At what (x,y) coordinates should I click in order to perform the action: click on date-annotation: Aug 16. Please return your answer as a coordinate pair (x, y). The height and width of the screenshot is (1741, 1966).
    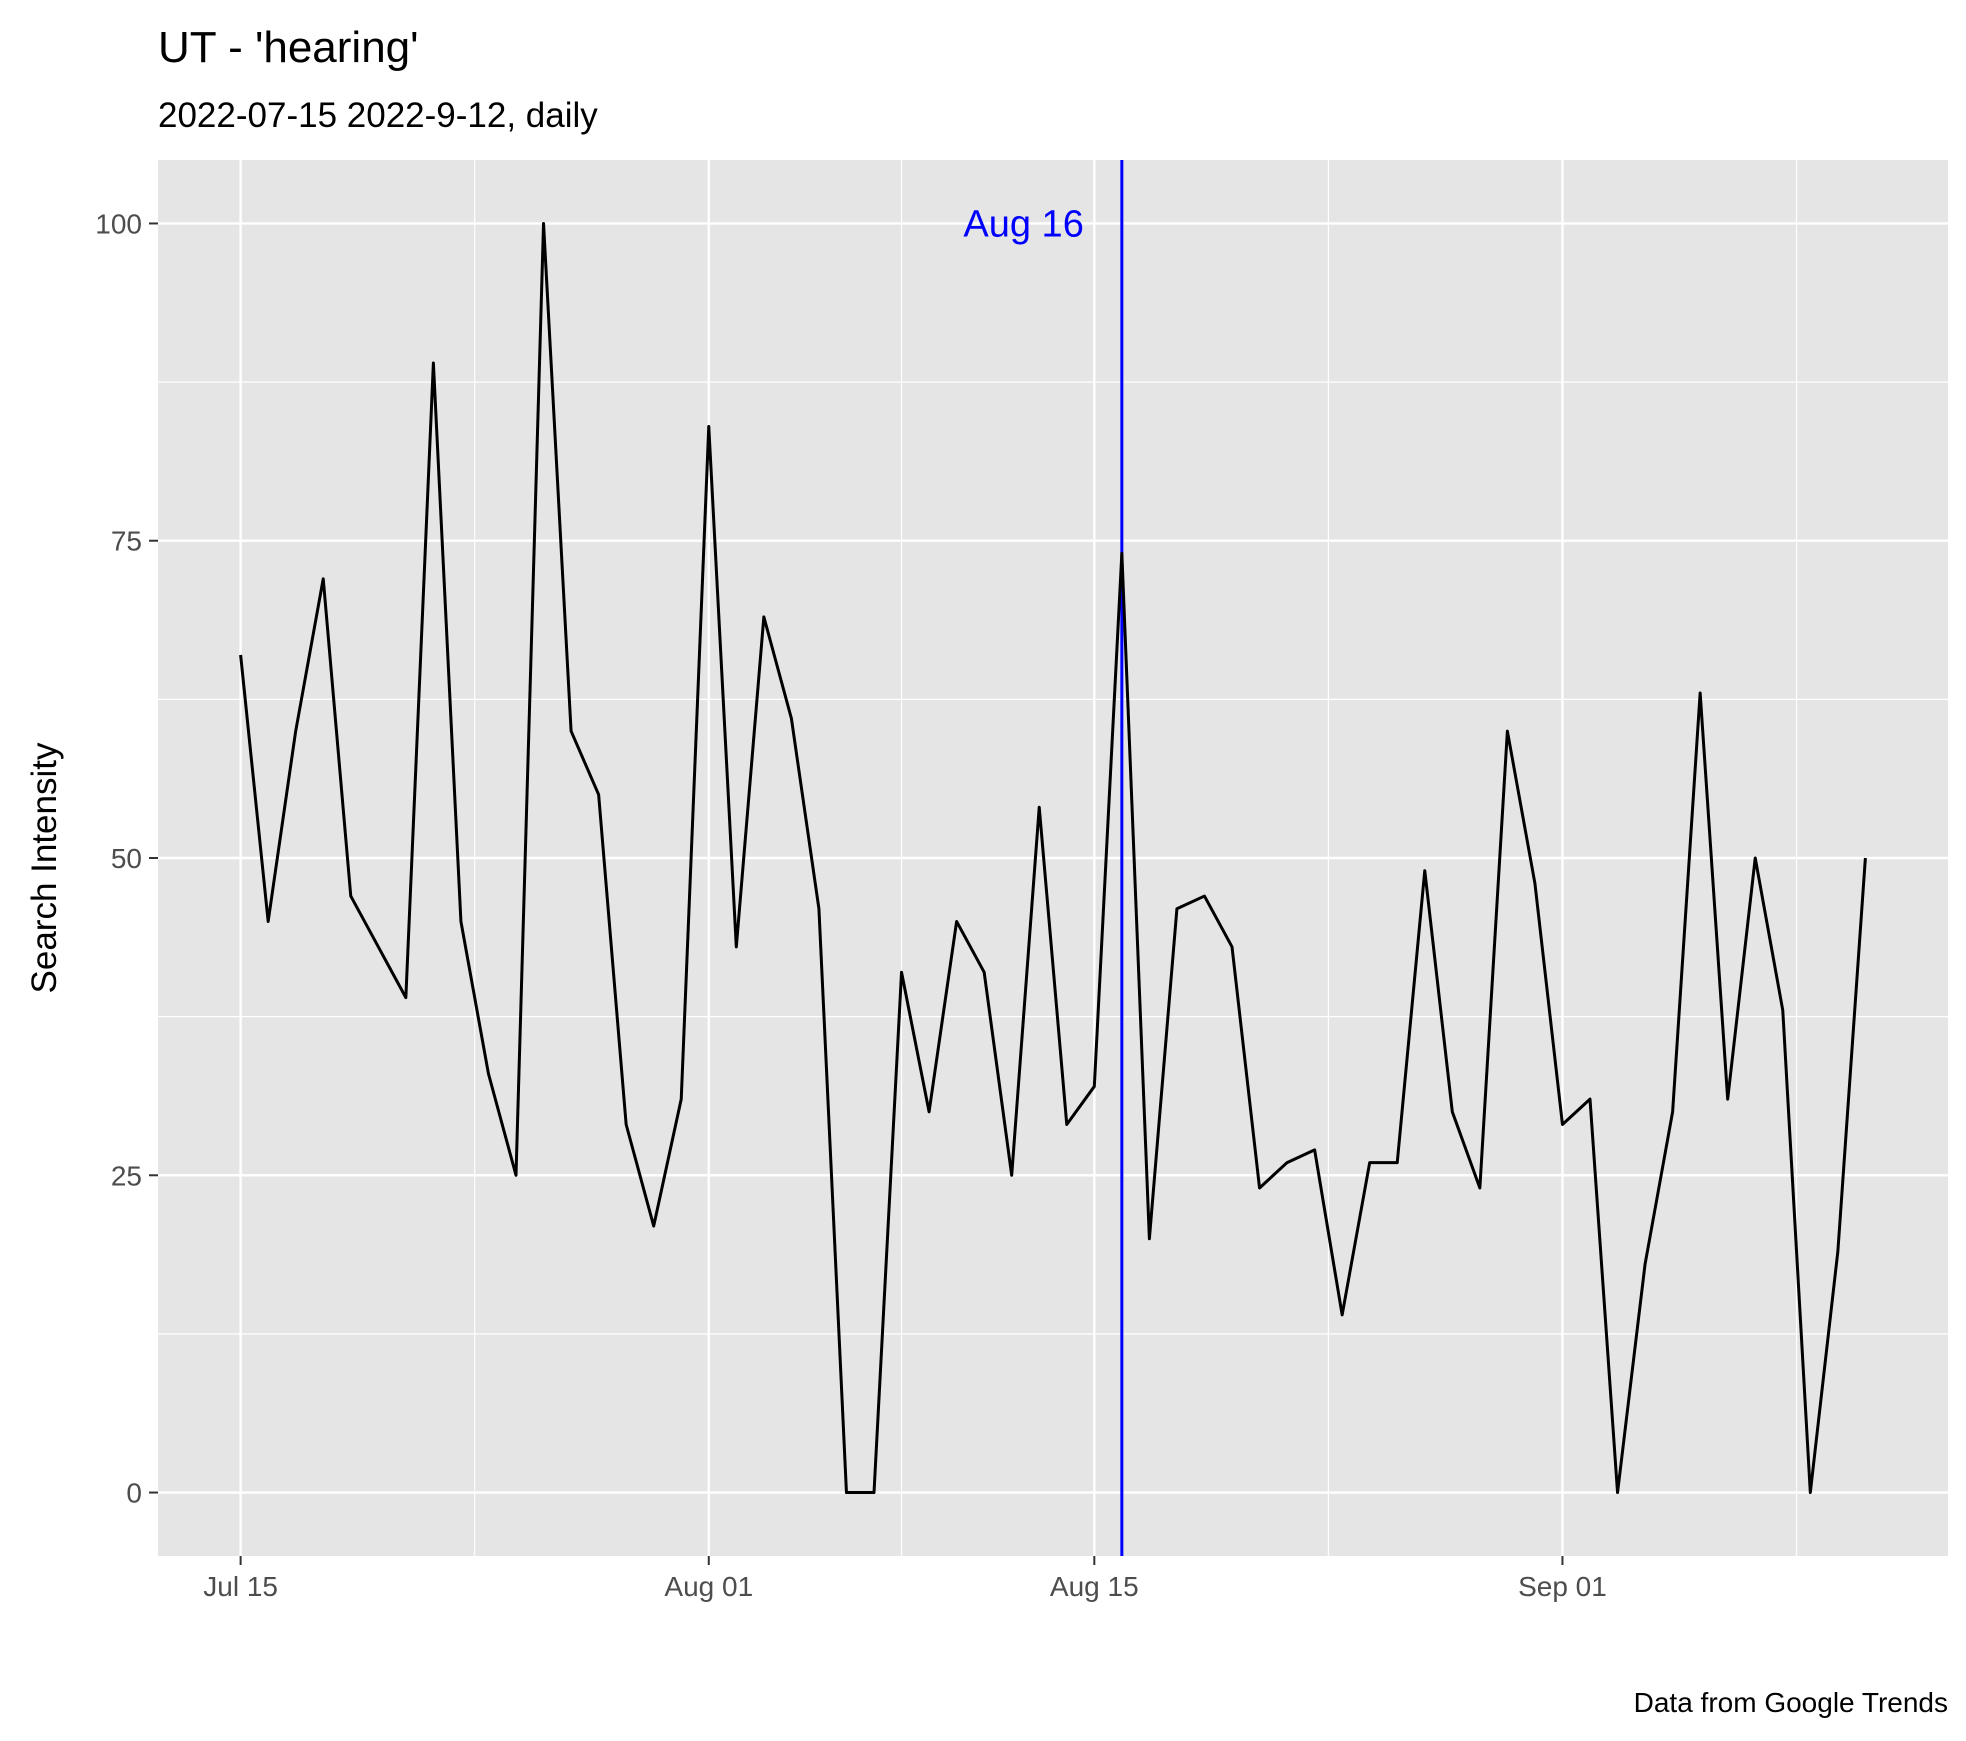
    Looking at the image, I should click on (1043, 858).